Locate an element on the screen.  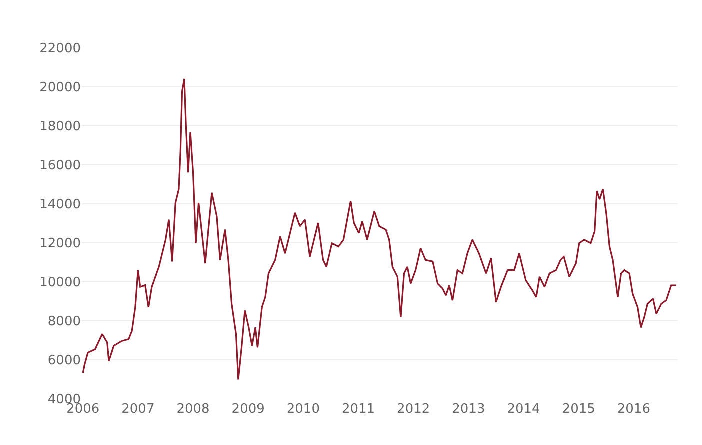
y-tick-label: 12000 is located at coordinates (60, 244).